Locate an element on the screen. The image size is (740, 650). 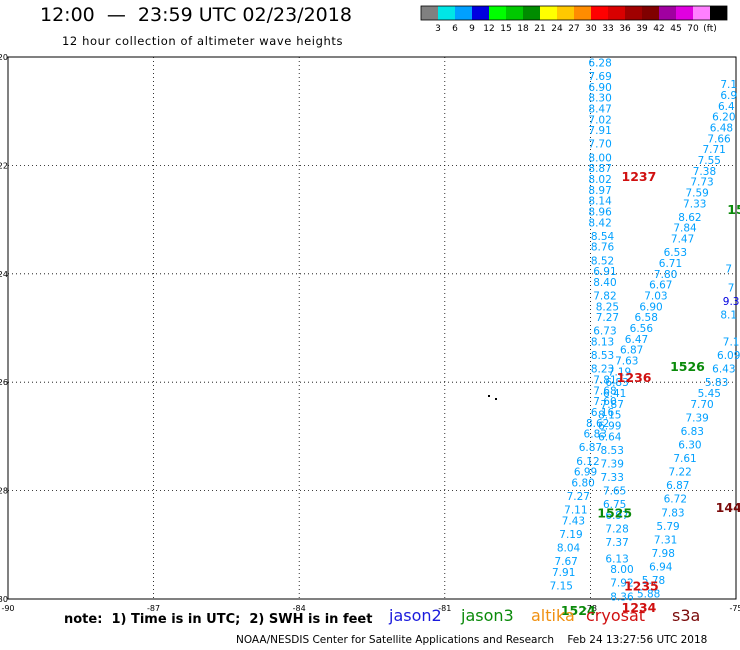
swh-point: 6.75 is located at coordinates (614, 505).